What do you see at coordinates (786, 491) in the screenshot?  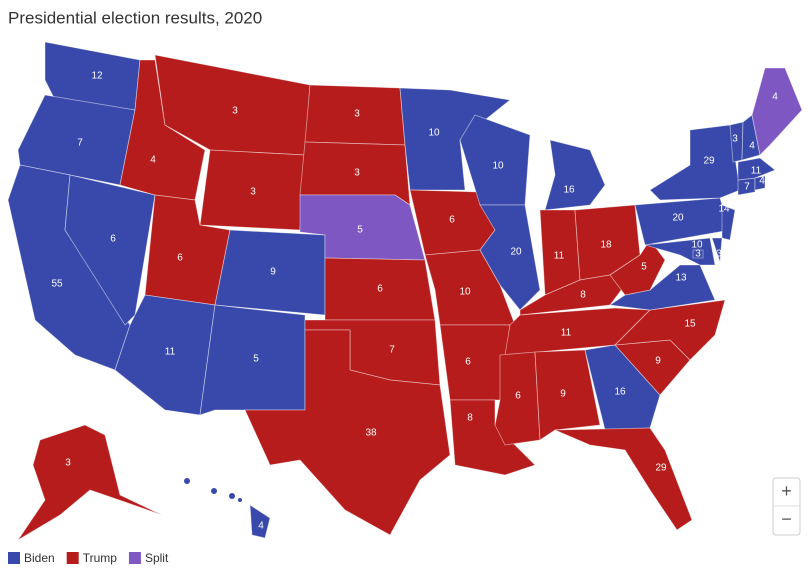 I see `zoom-in: +` at bounding box center [786, 491].